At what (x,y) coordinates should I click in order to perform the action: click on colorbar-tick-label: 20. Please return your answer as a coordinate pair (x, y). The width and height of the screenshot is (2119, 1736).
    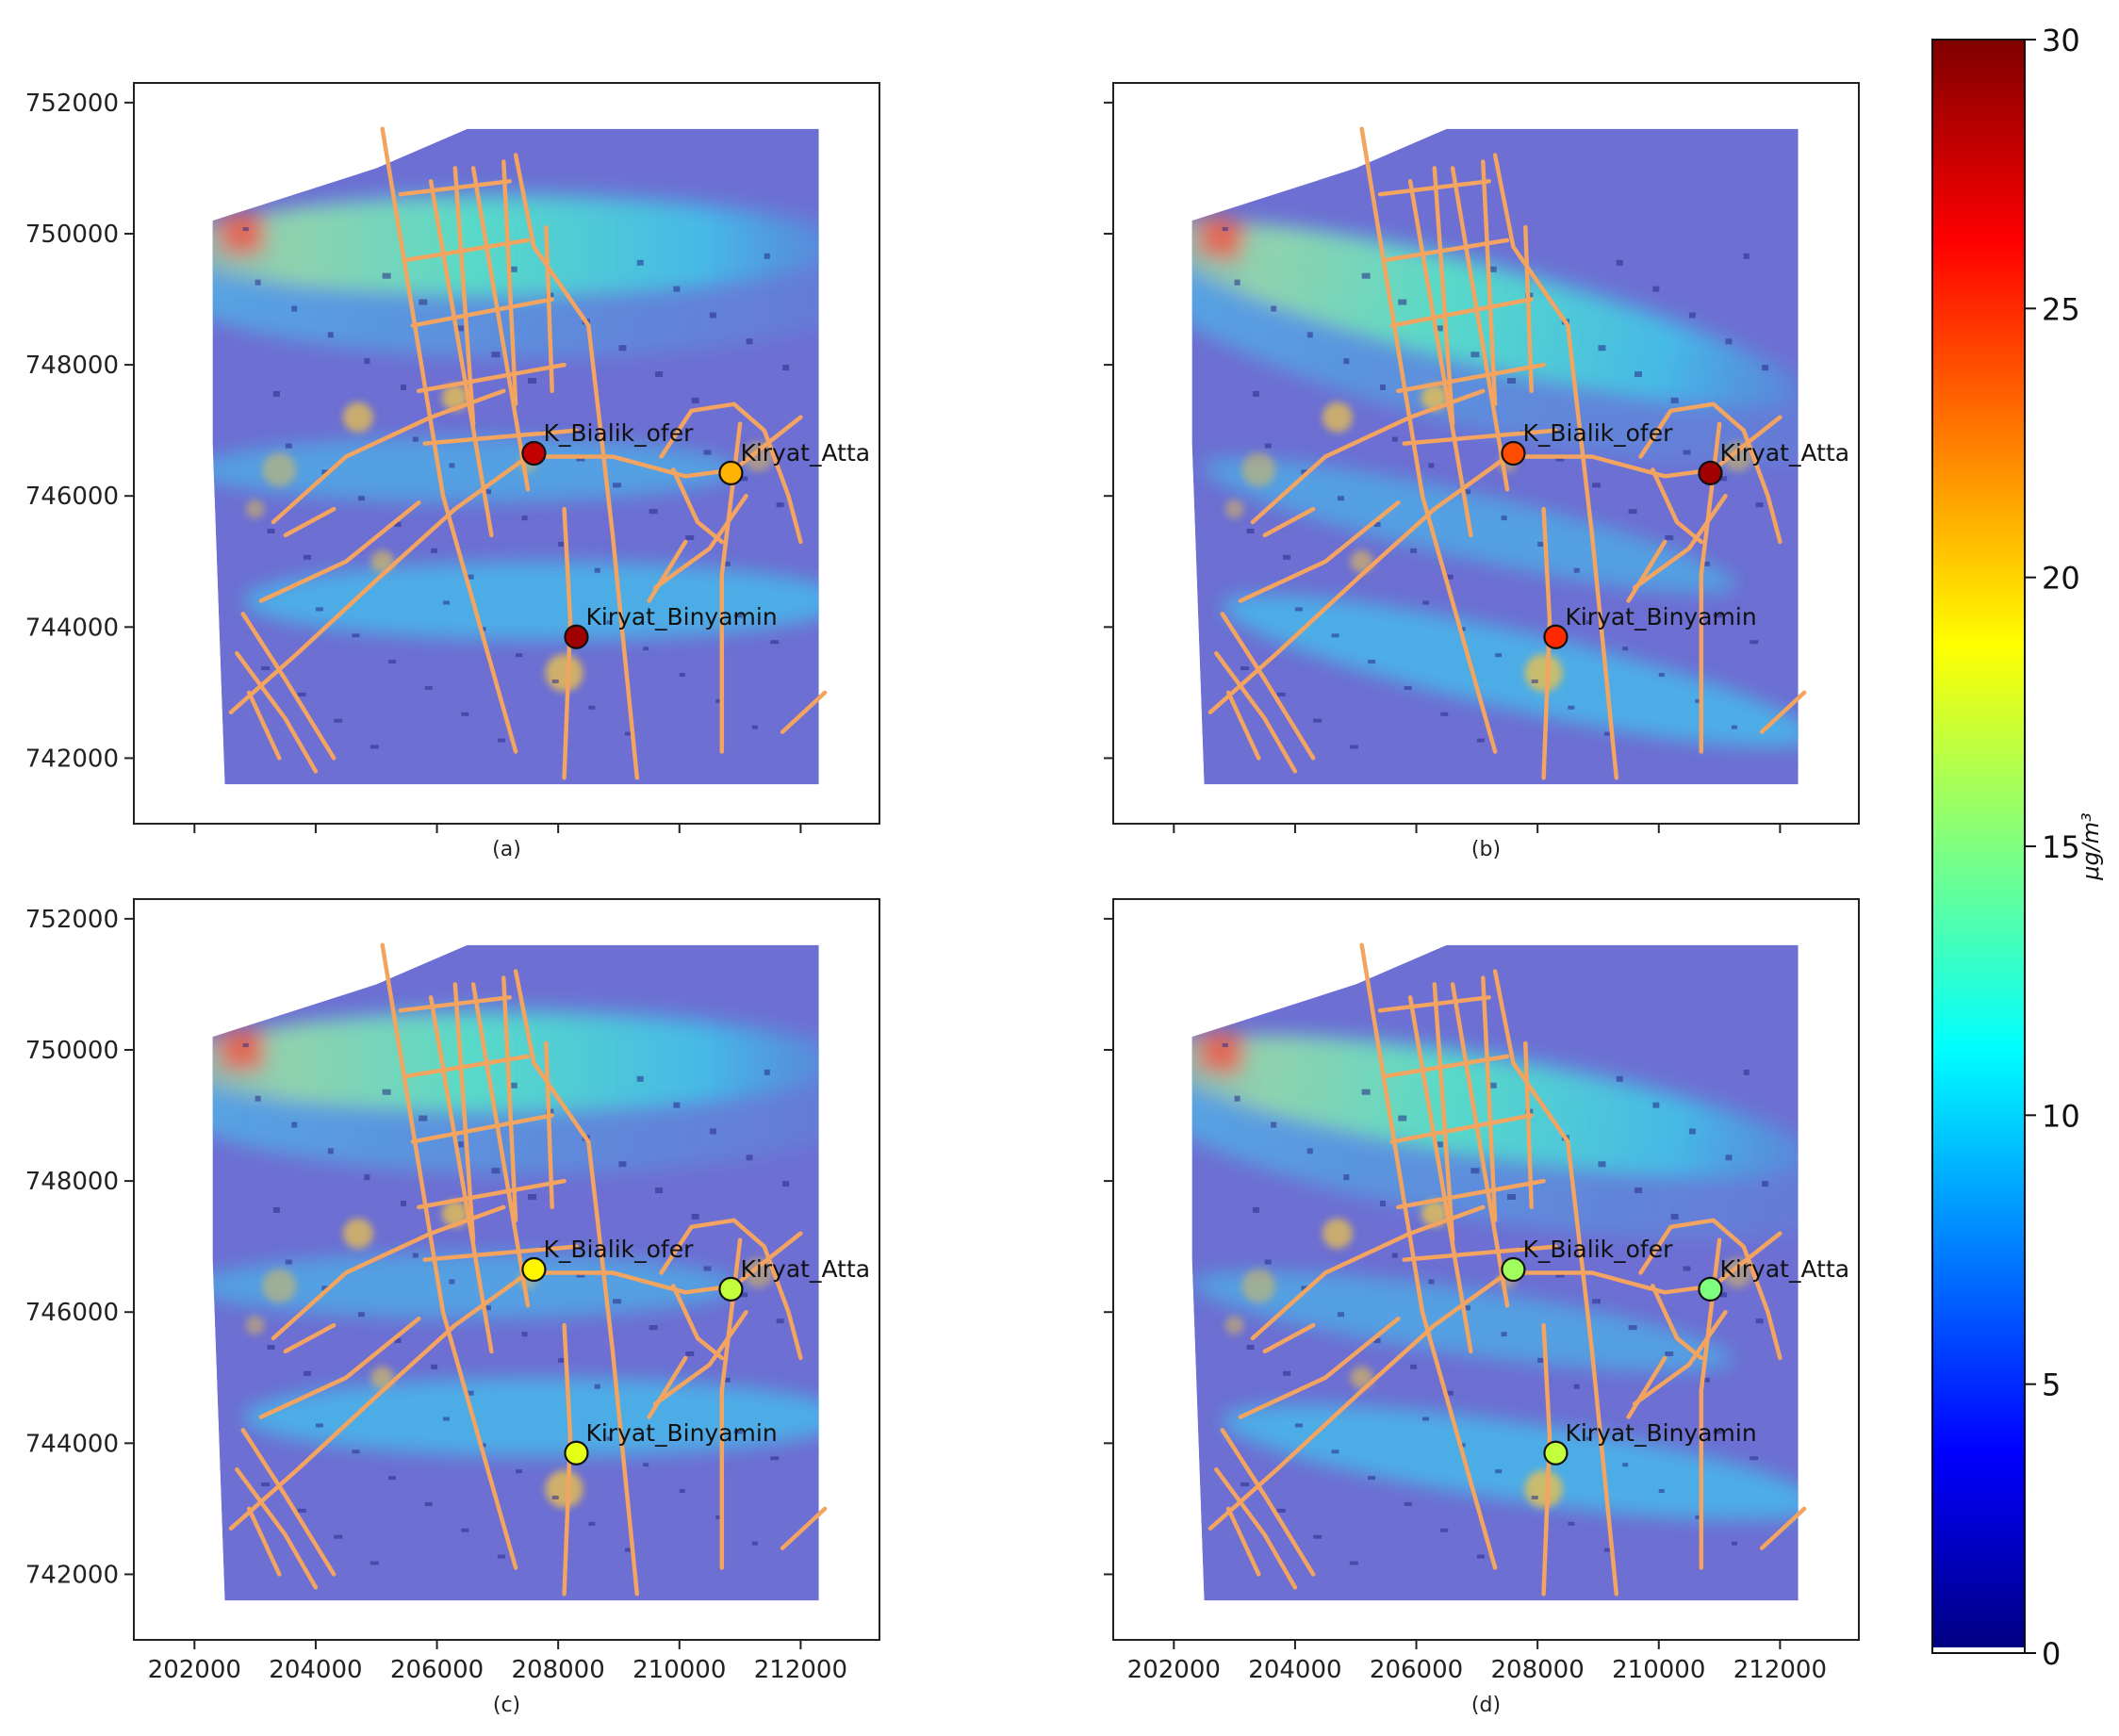
    Looking at the image, I should click on (2061, 579).